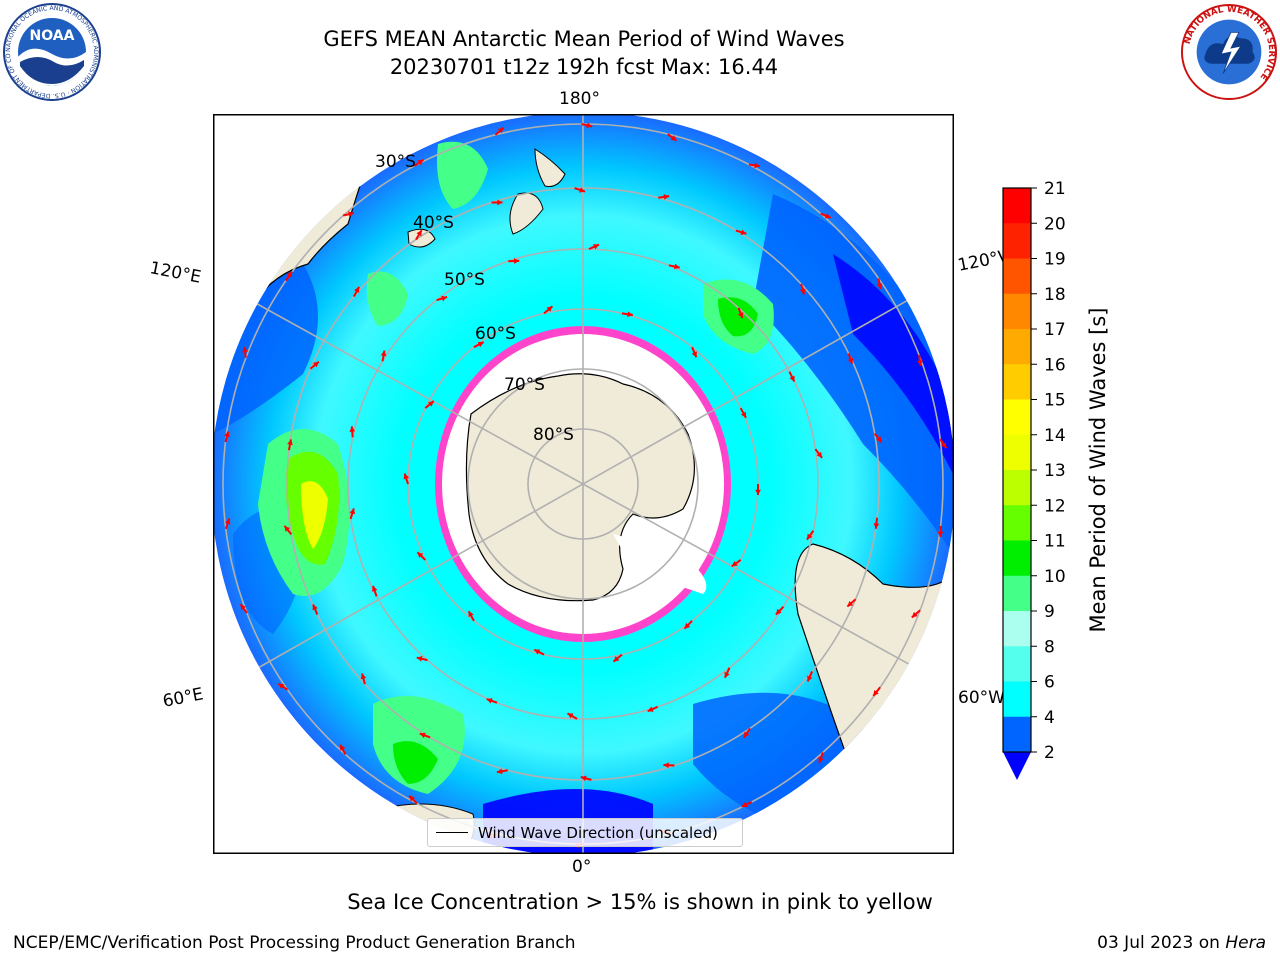  I want to click on tasmania, so click(421, 238).